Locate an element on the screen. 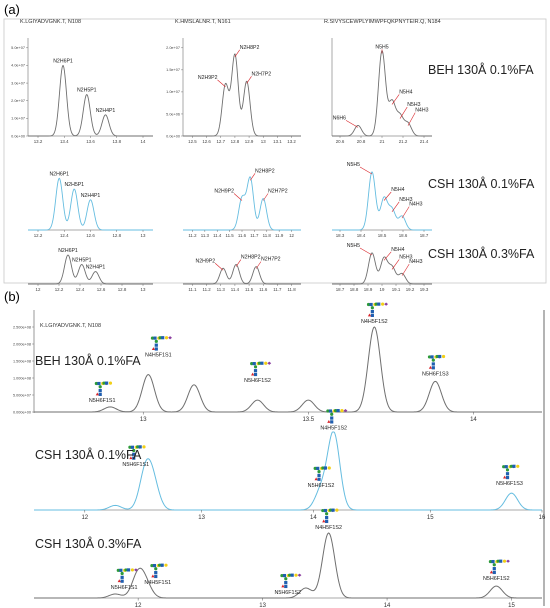 Image resolution: width=550 pixels, height=608 pixels. x-tick-label: 12.6 is located at coordinates (90, 235).